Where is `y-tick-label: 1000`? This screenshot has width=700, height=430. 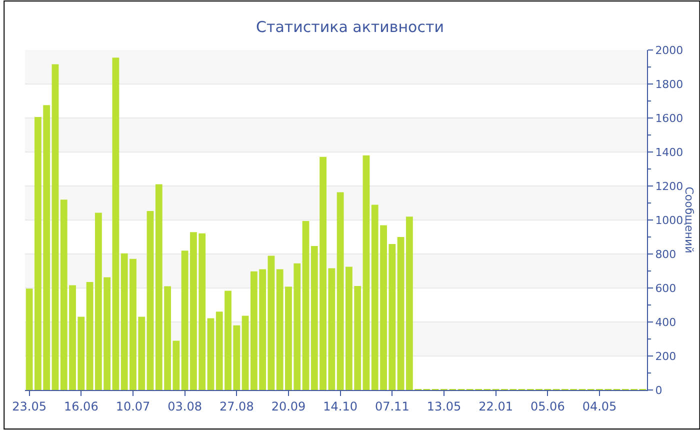
y-tick-label: 1000 is located at coordinates (669, 220).